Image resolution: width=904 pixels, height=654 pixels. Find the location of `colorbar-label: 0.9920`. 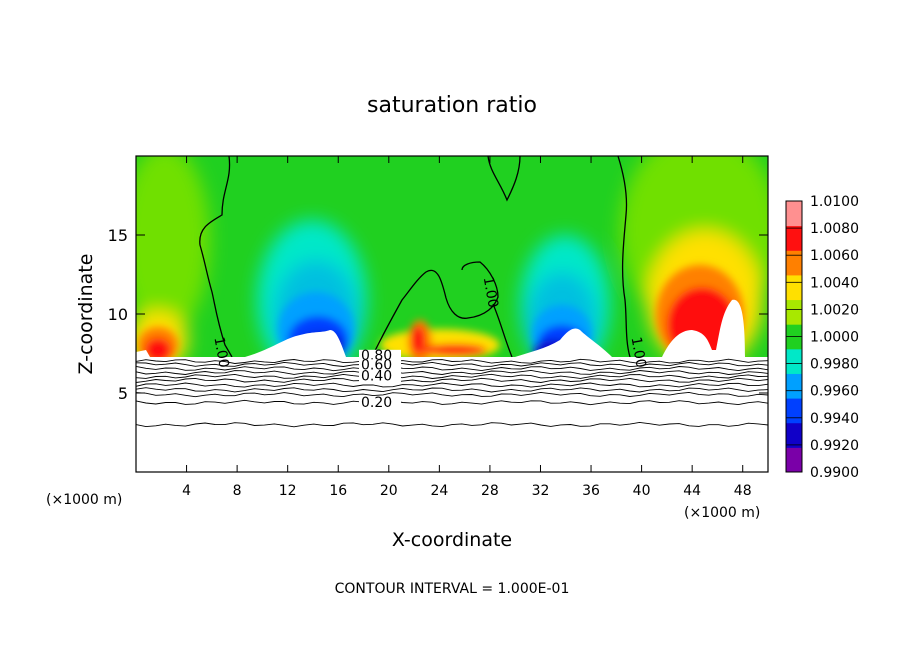

colorbar-label: 0.9920 is located at coordinates (834, 446).